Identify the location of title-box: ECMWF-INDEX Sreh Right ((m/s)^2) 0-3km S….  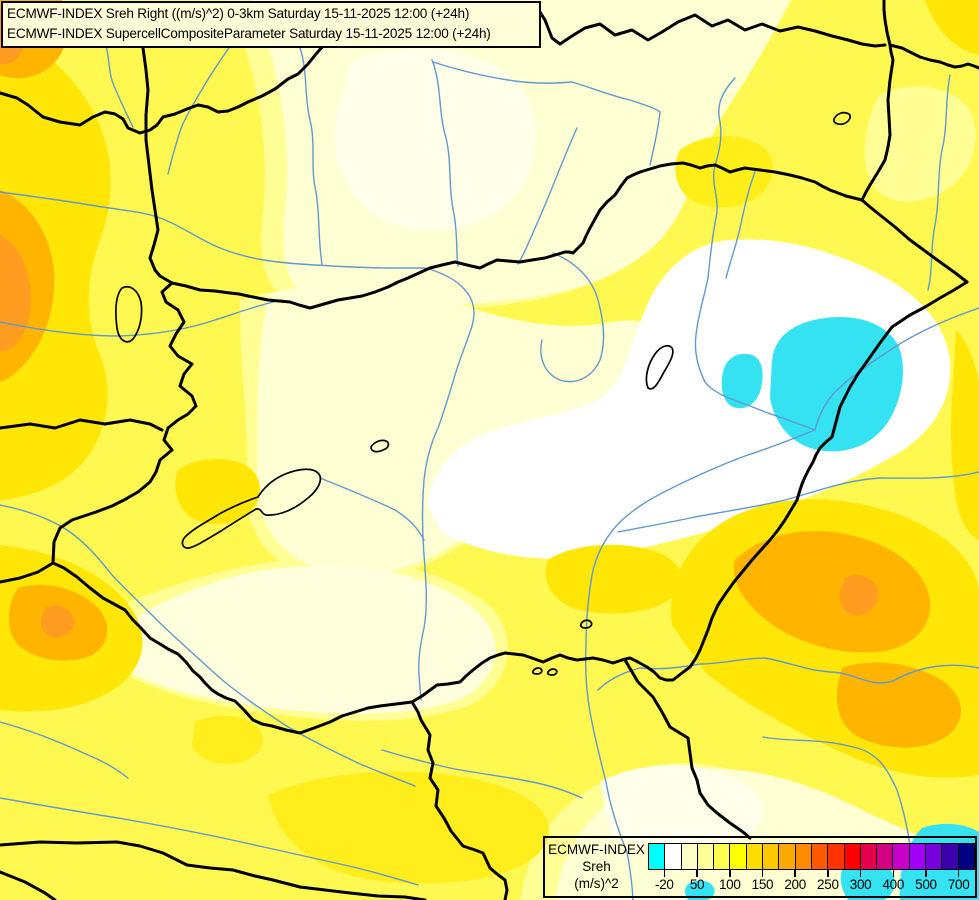
(271, 24).